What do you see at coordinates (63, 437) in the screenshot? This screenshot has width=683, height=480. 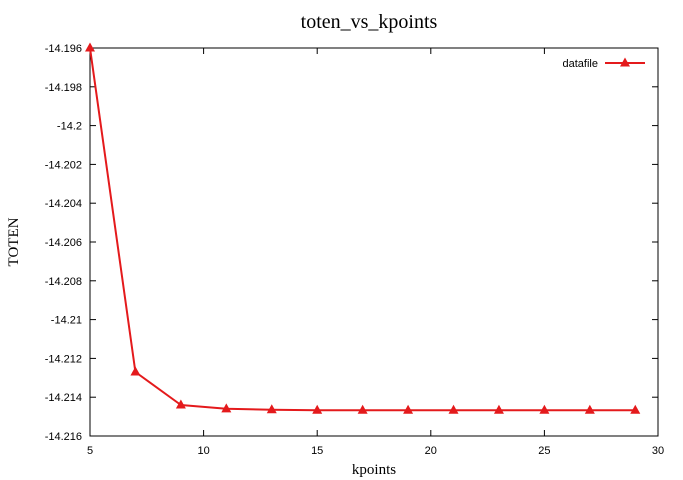 I see `y-tick-label: -14.216` at bounding box center [63, 437].